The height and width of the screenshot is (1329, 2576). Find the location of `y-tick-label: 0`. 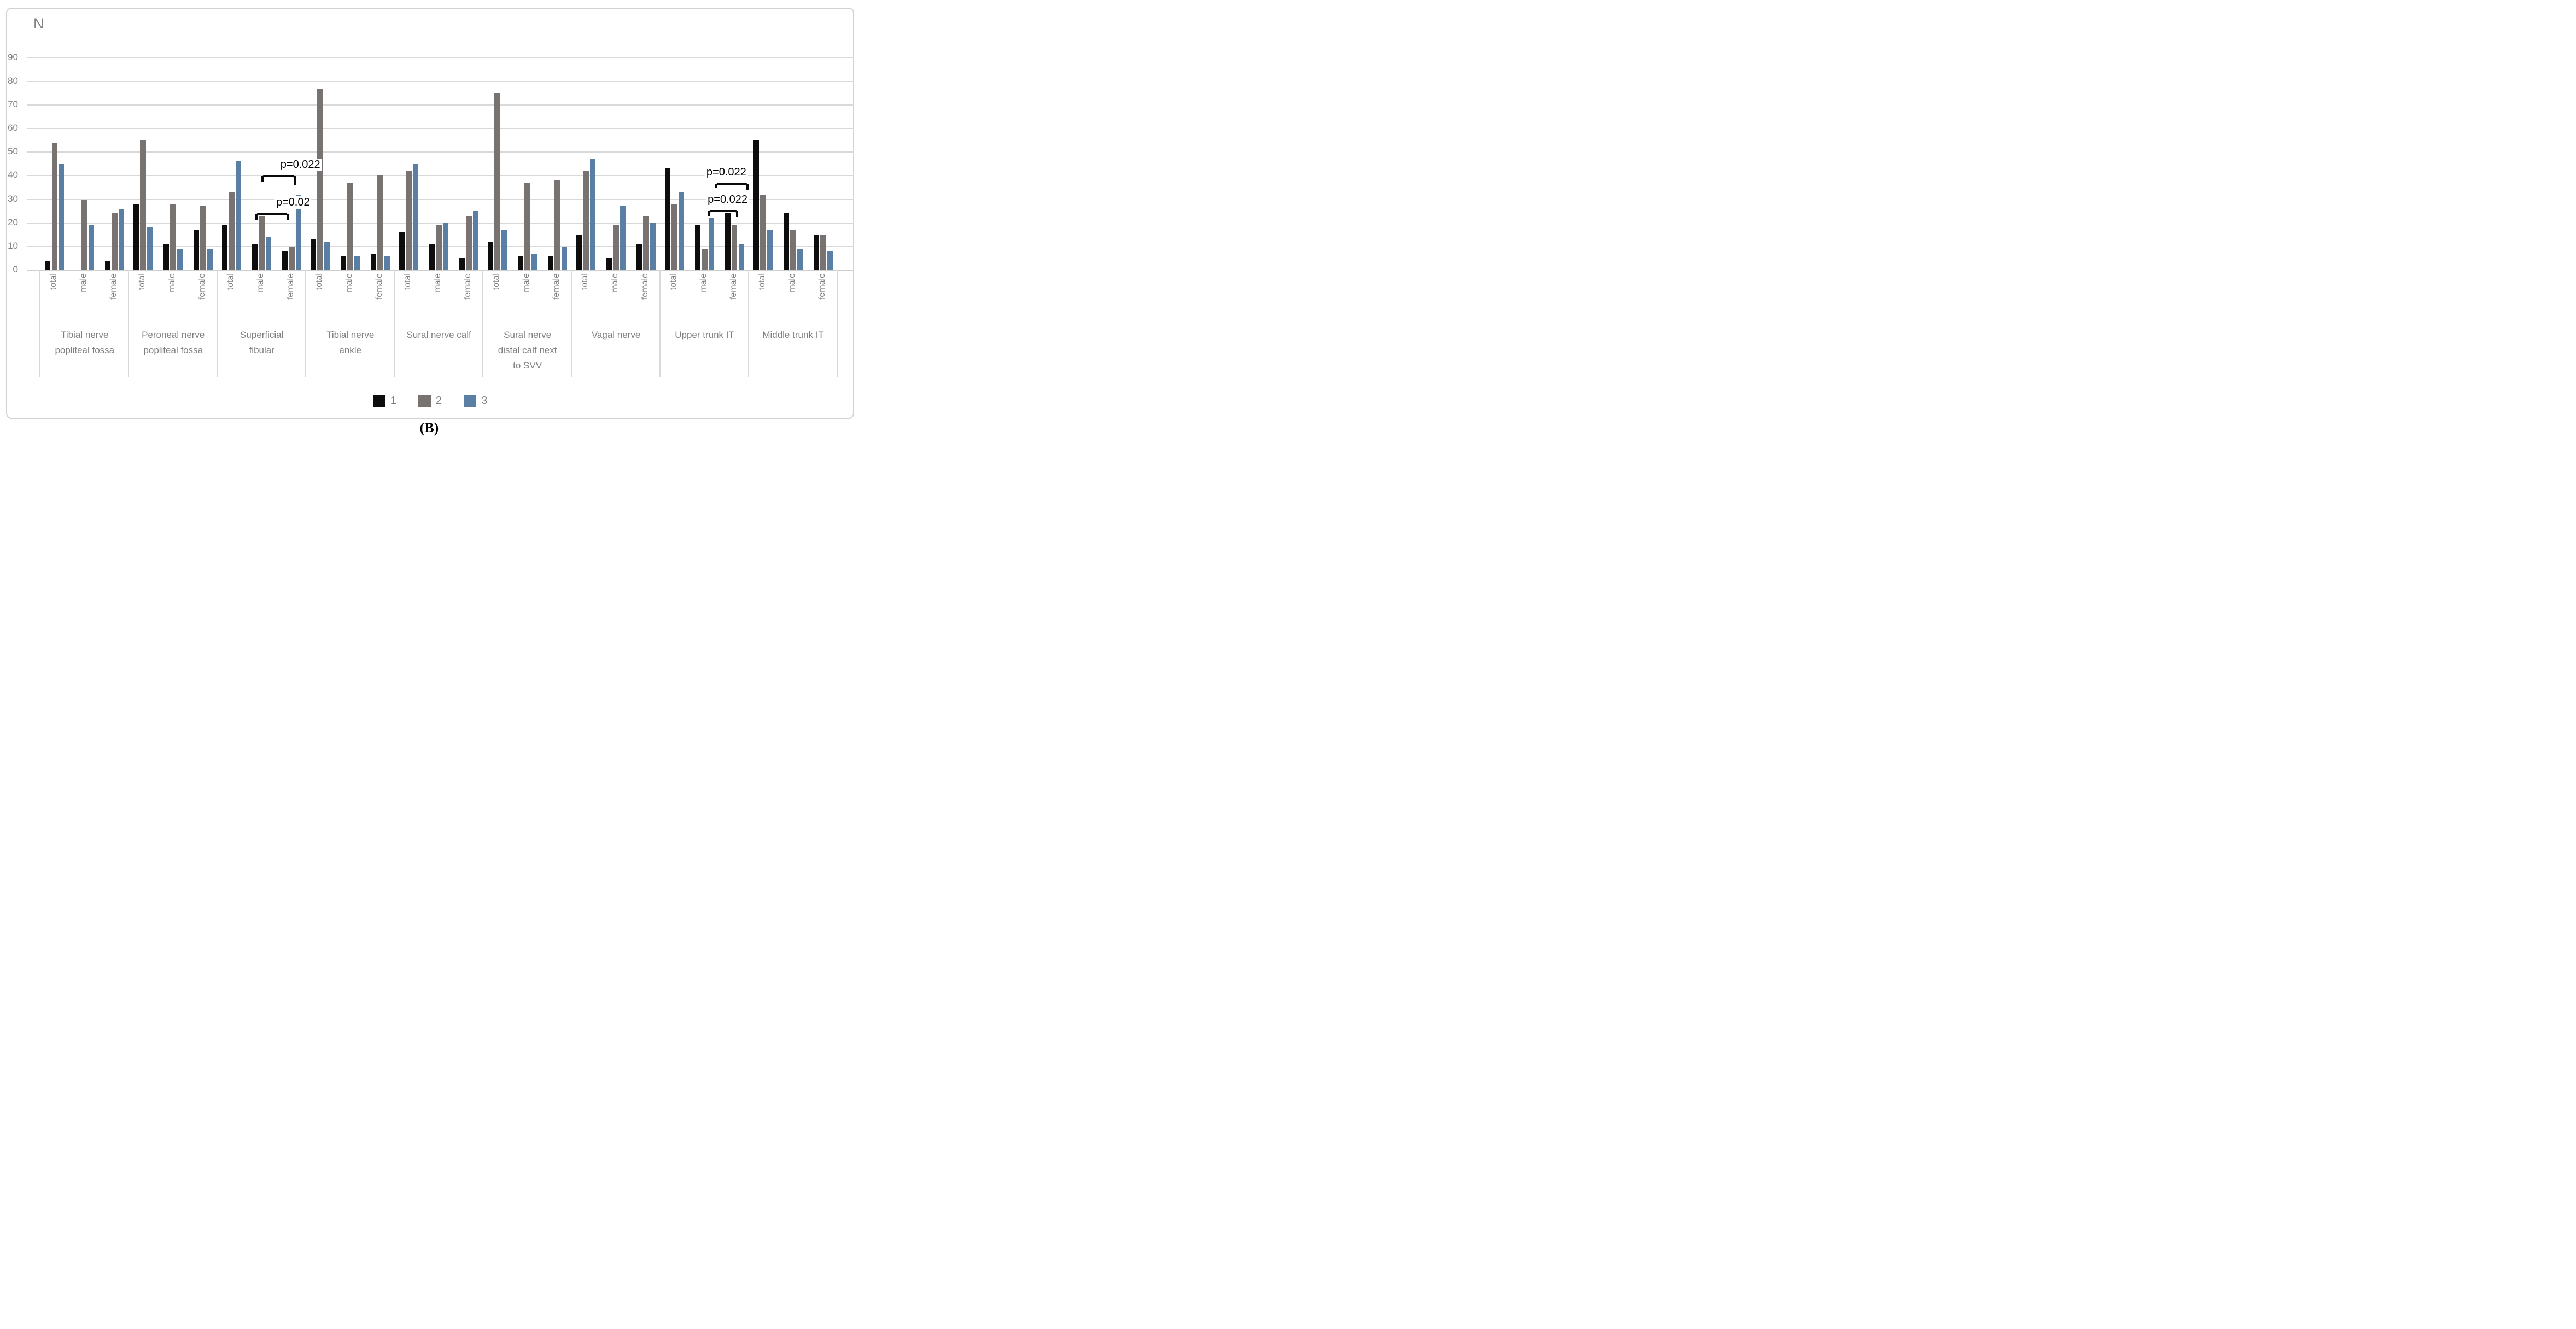

y-tick-label: 0 is located at coordinates (15, 269).